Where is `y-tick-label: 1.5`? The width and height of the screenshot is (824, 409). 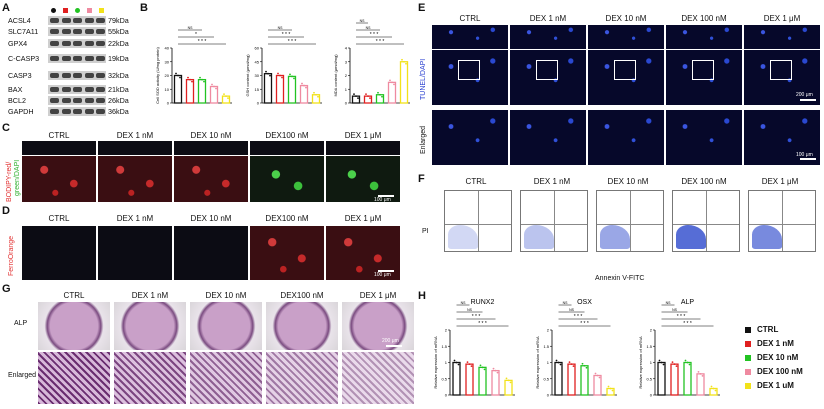 y-tick-label: 1.5 is located at coordinates (649, 346).